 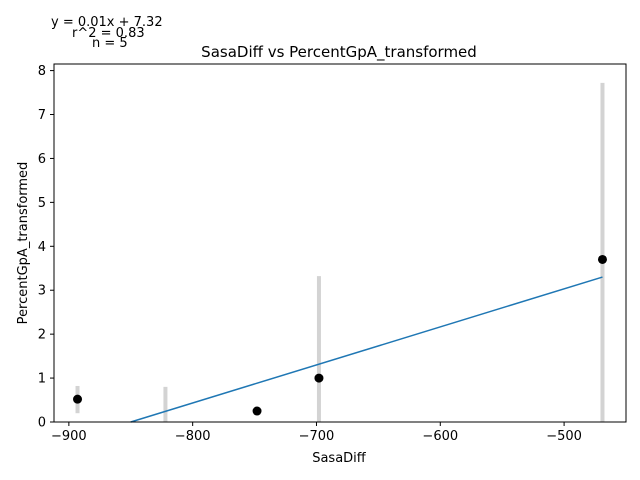 I want to click on y-tick-label-8: 8, so click(x=42, y=71).